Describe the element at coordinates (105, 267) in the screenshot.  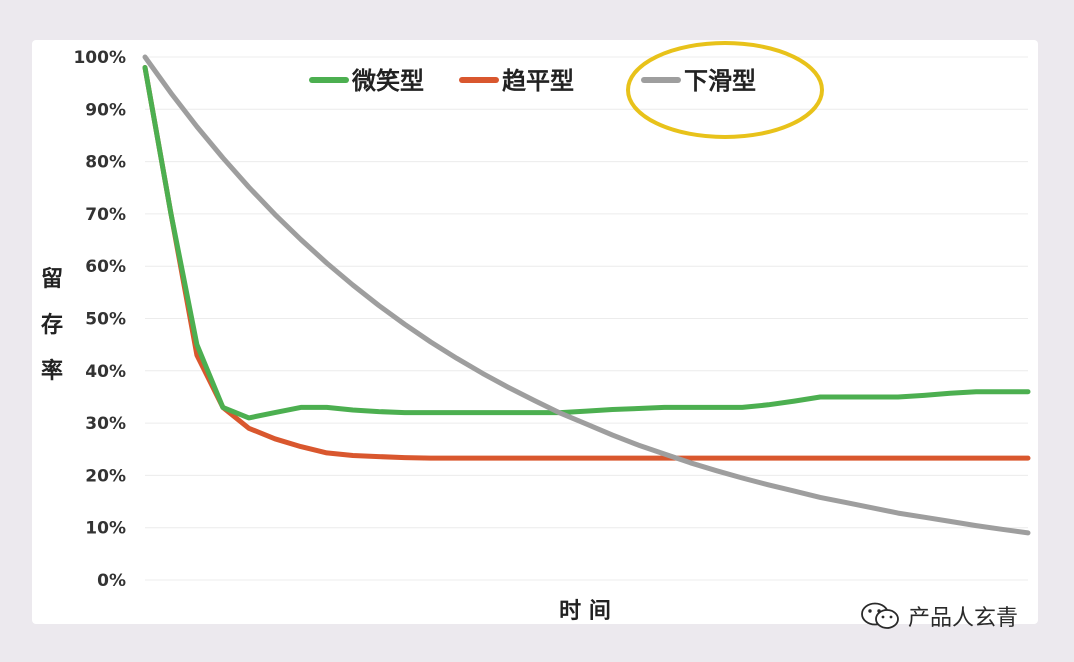
I see `y-tick-label: 60%` at that location.